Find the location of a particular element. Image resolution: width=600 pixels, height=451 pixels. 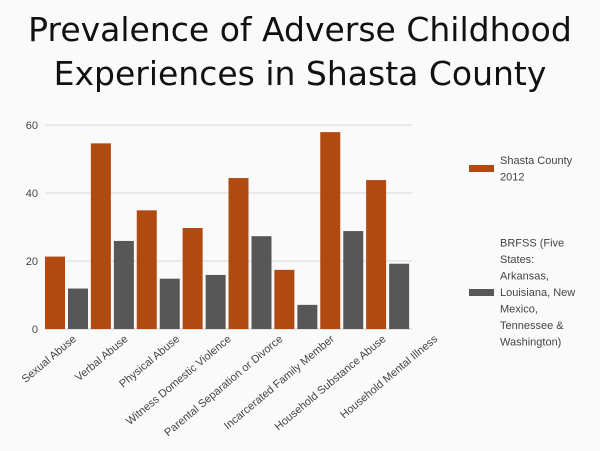

legend-label: Mexico, is located at coordinates (519, 310).